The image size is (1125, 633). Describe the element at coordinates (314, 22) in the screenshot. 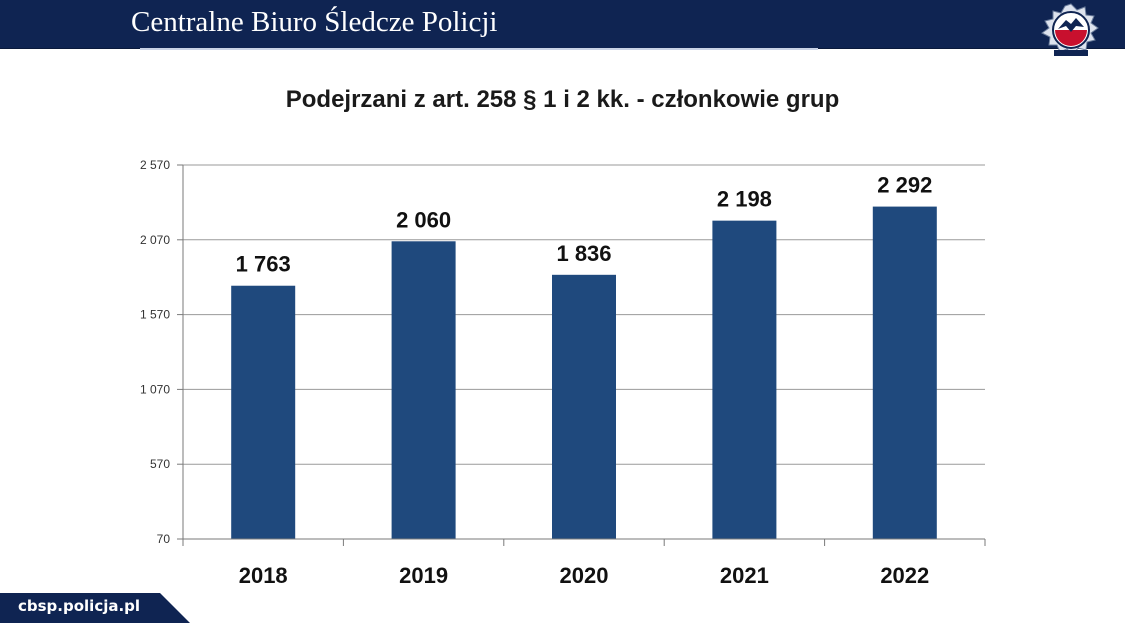

I see `header-title: Centralne Biuro Śledcze Policji` at that location.